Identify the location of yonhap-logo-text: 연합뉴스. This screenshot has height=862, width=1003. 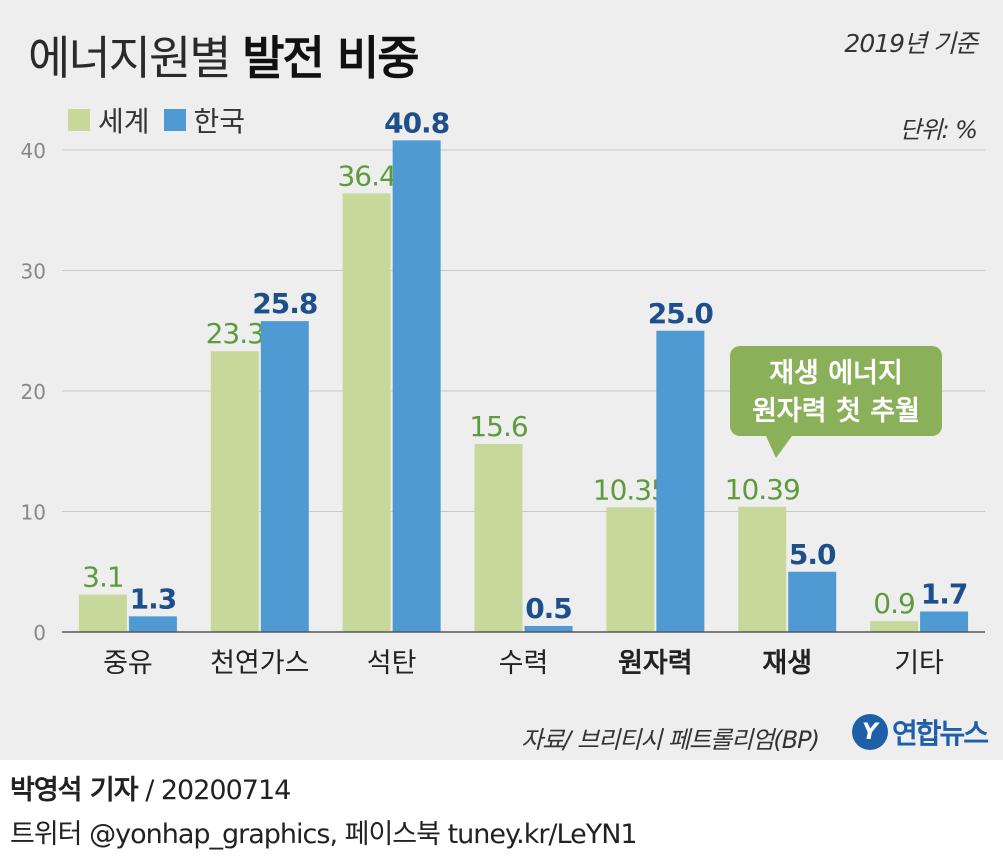
(940, 733).